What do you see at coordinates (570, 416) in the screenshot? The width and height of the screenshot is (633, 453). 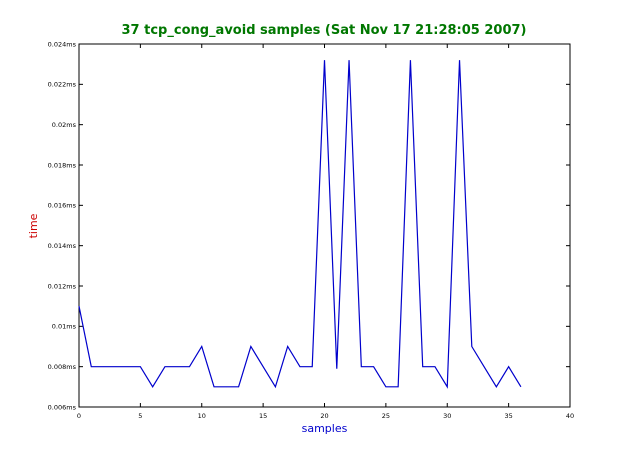 I see `x-tick-label: 40` at bounding box center [570, 416].